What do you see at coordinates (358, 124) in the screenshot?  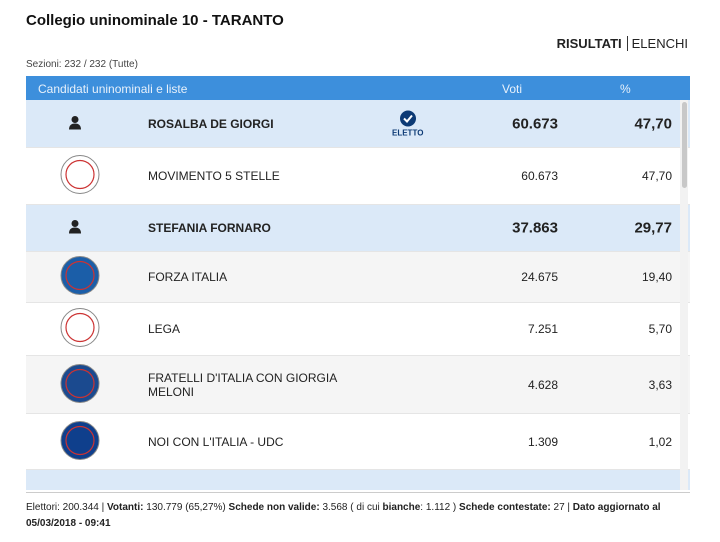 I see `row: ROSALBA DE GIORGI ELETTO 60.673 47,70` at bounding box center [358, 124].